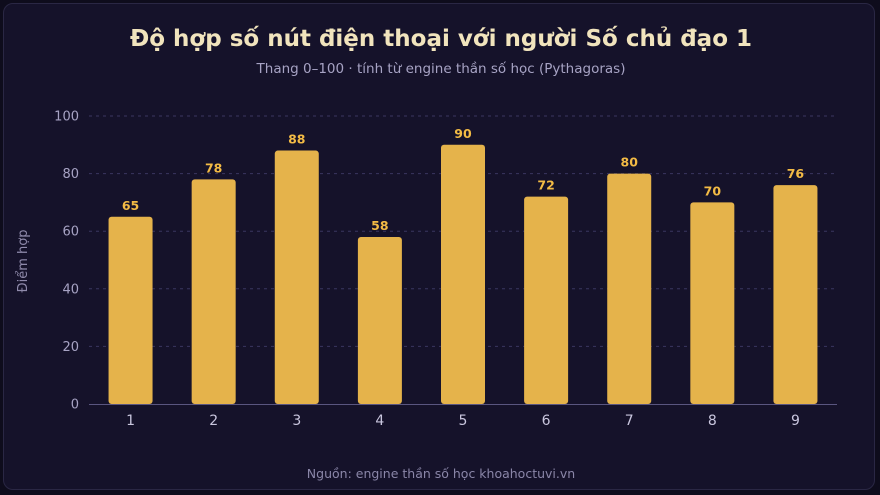  Describe the element at coordinates (296, 139) in the screenshot. I see `data-label: 88` at that location.